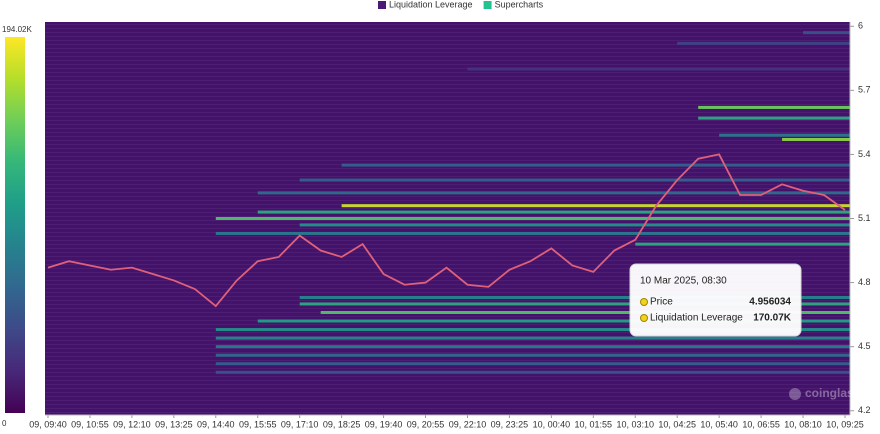  I want to click on legend-label: Supercharts, so click(519, 4).